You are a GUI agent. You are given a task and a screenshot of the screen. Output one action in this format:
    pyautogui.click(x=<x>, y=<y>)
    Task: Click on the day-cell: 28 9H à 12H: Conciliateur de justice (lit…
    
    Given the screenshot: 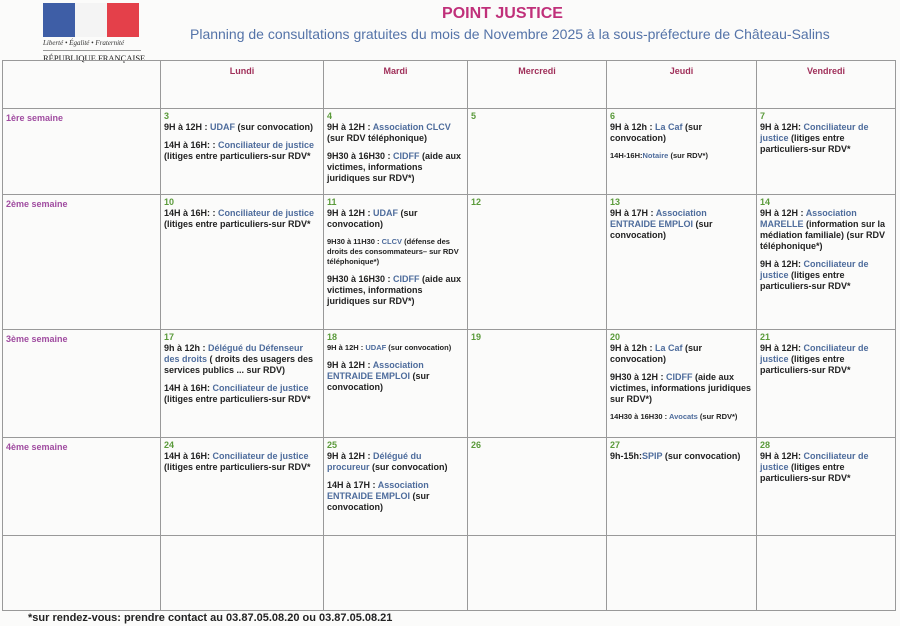 What is the action you would take?
    pyautogui.click(x=826, y=486)
    